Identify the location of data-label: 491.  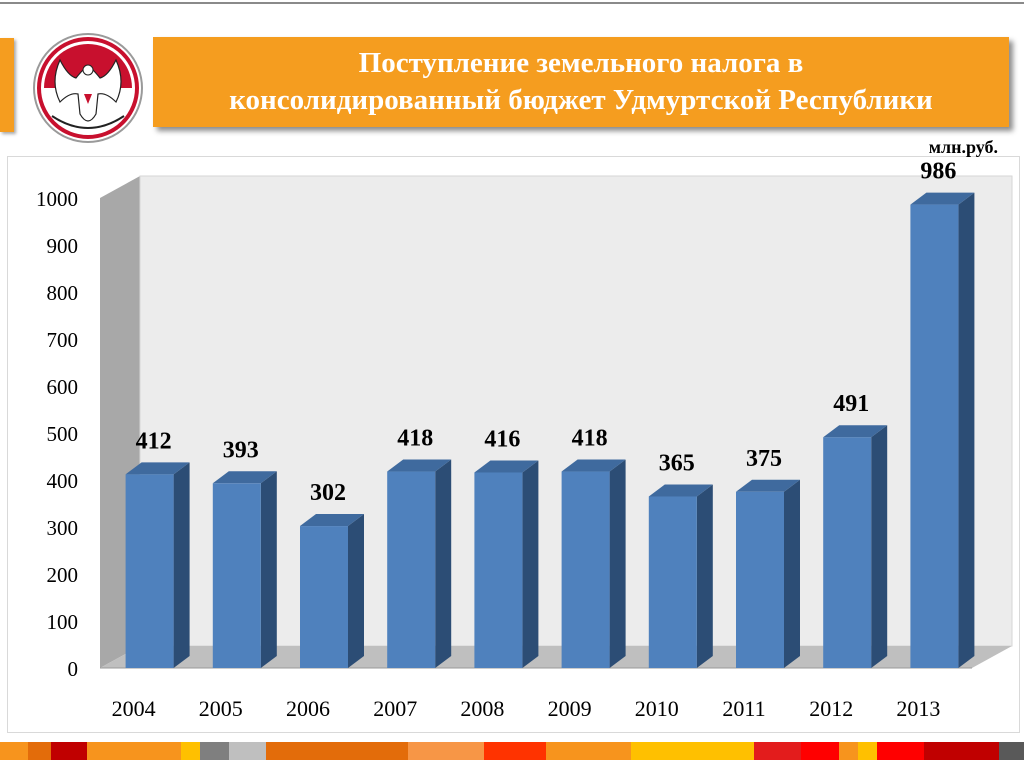
(851, 404).